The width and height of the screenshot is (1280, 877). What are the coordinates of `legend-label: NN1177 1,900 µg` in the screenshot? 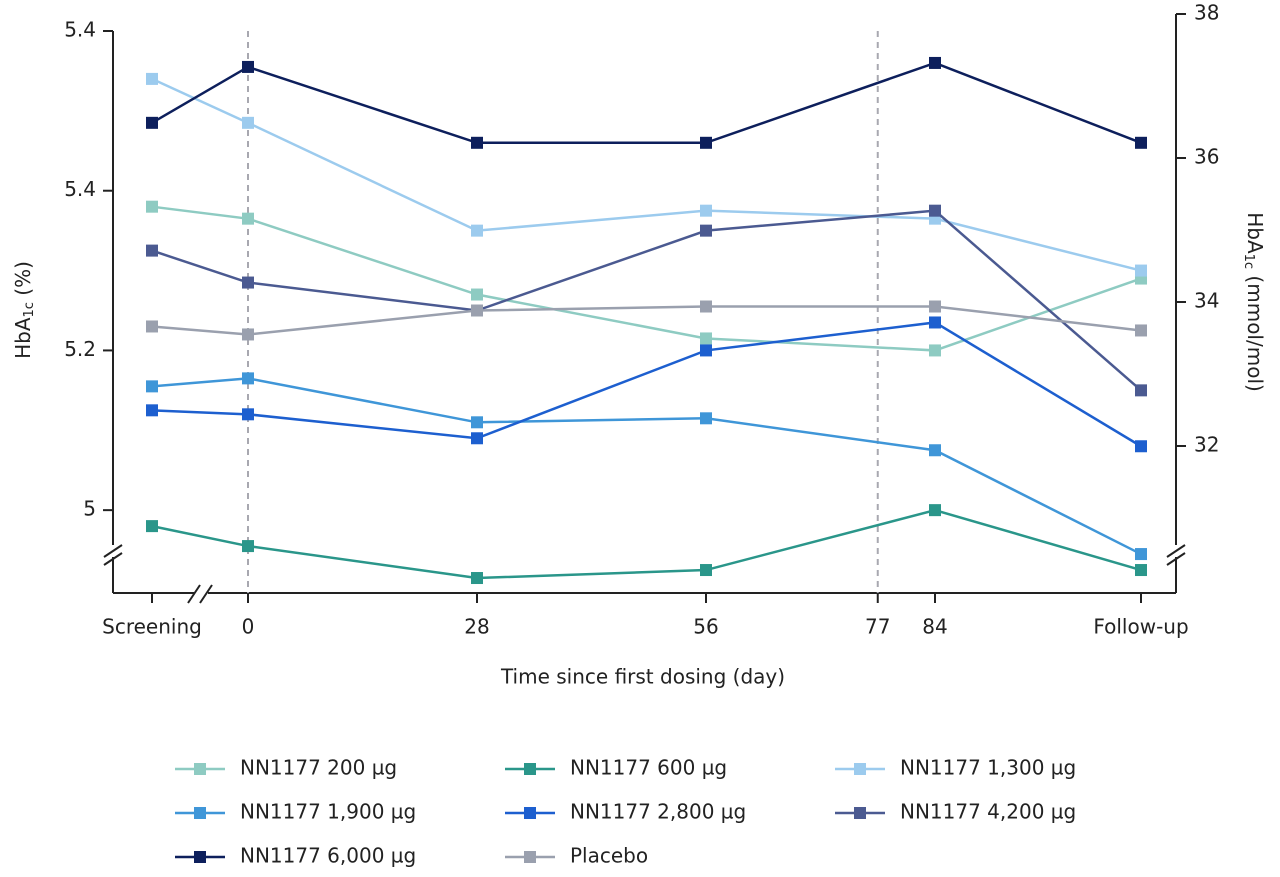 It's located at (328, 812).